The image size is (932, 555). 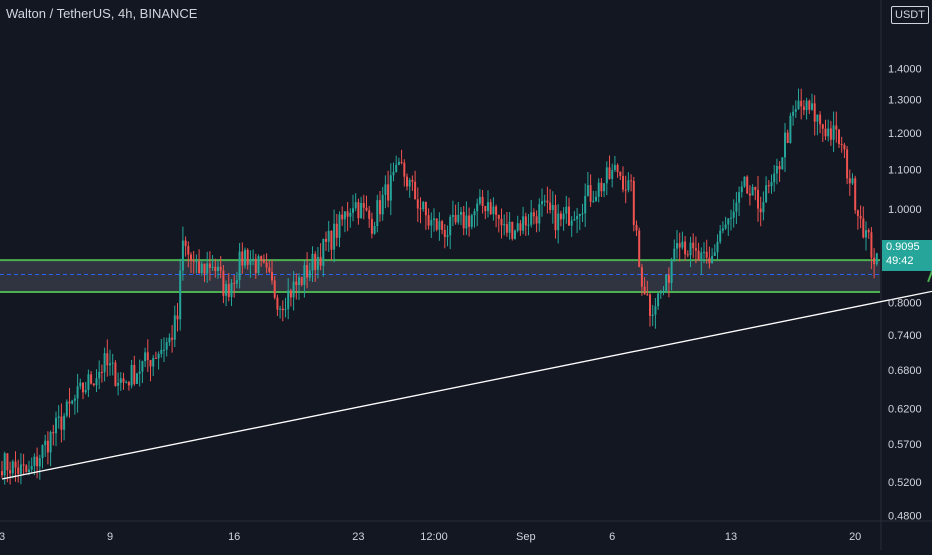 I want to click on chart-title: Walton / TetherUS, 4h, BINANCE, so click(x=102, y=13).